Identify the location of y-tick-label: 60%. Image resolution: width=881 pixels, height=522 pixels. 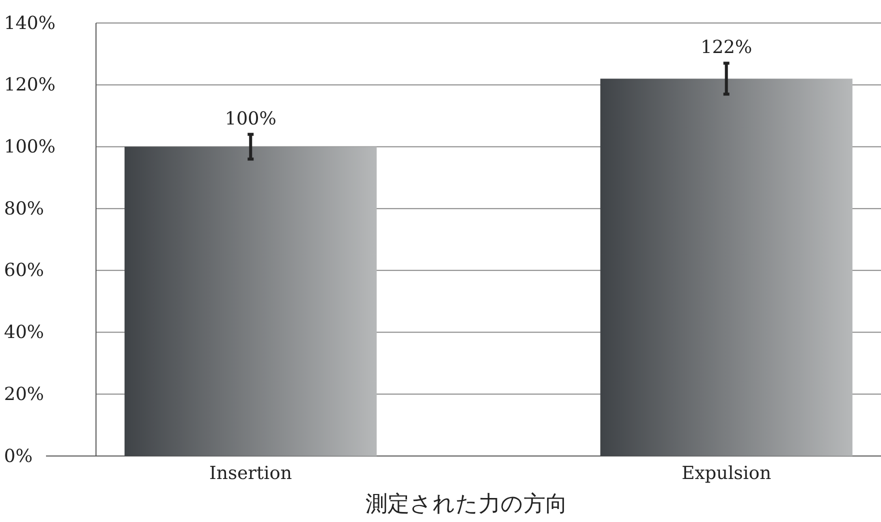
(24, 271).